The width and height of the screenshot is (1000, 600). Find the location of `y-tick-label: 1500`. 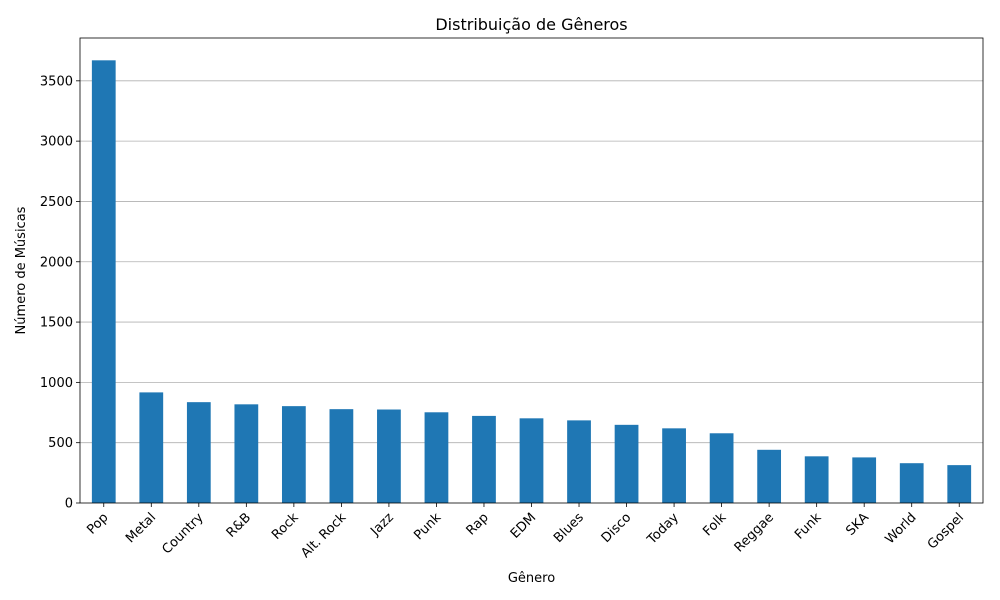

y-tick-label: 1500 is located at coordinates (56, 323).